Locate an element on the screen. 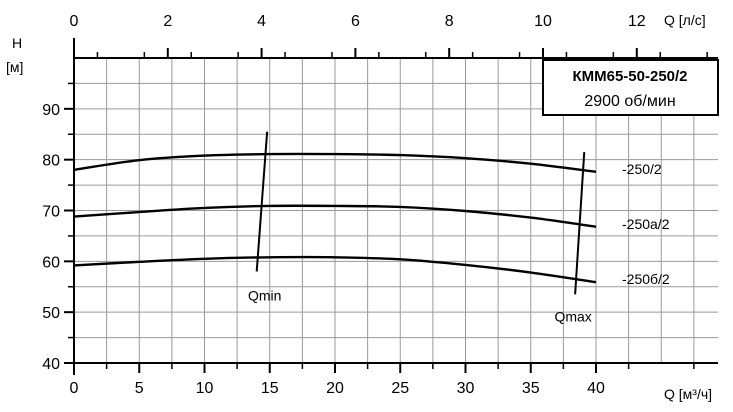  x-top-tick-label: 8 is located at coordinates (449, 21).